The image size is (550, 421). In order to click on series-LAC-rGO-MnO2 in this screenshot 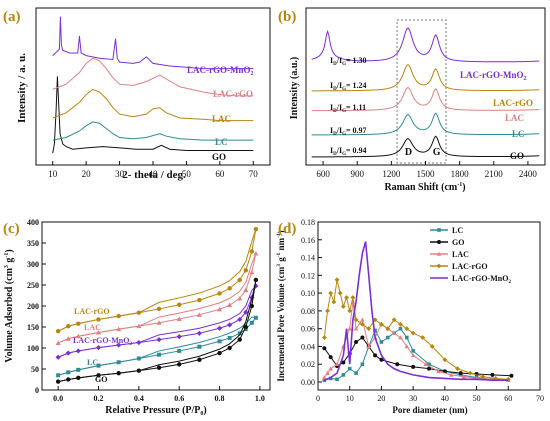, I will do `click(416, 311)`.